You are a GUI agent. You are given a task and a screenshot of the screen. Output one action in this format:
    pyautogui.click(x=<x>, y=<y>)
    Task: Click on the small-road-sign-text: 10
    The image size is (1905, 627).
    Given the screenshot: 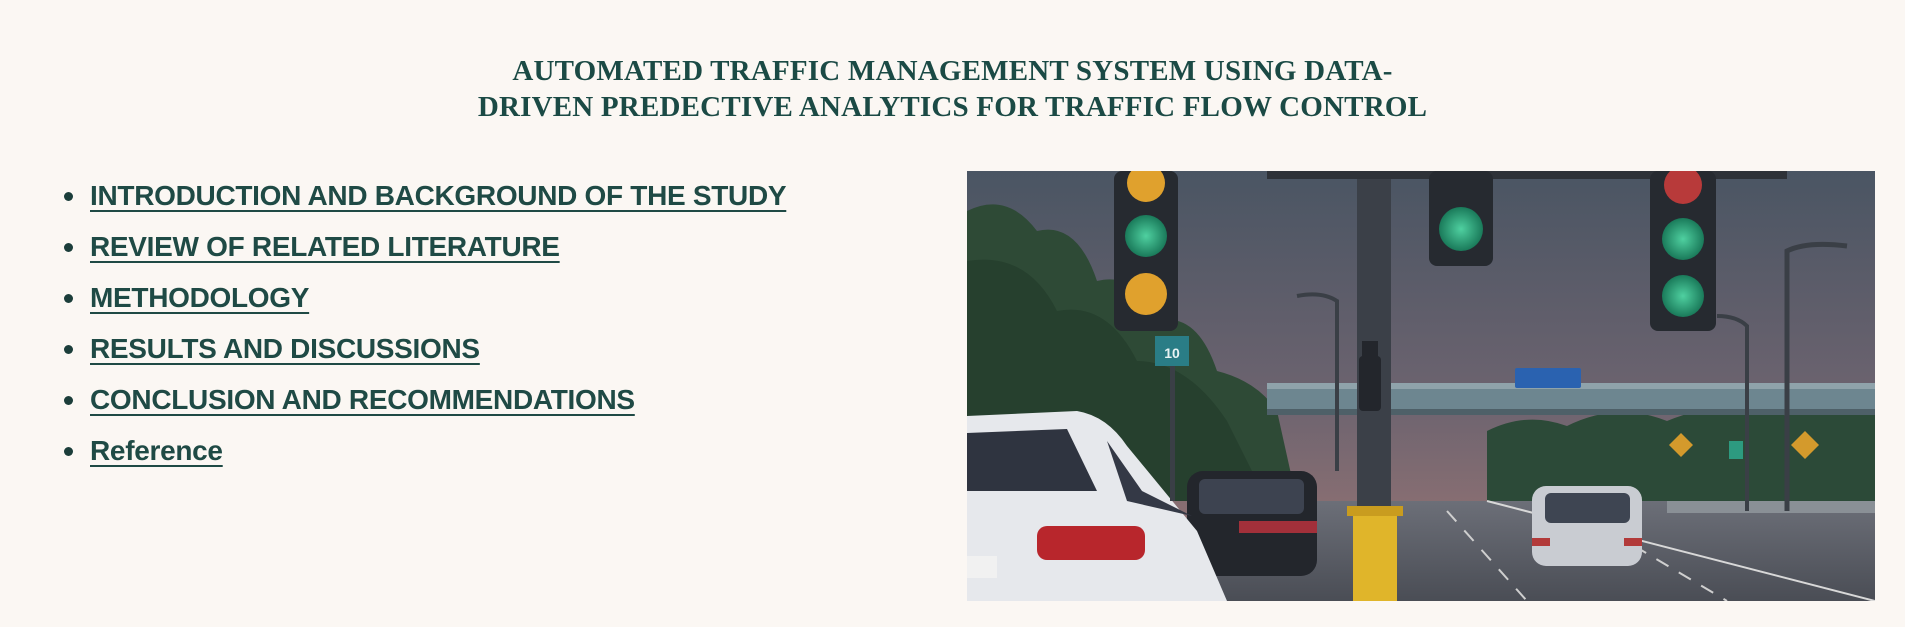 What is the action you would take?
    pyautogui.click(x=1172, y=353)
    